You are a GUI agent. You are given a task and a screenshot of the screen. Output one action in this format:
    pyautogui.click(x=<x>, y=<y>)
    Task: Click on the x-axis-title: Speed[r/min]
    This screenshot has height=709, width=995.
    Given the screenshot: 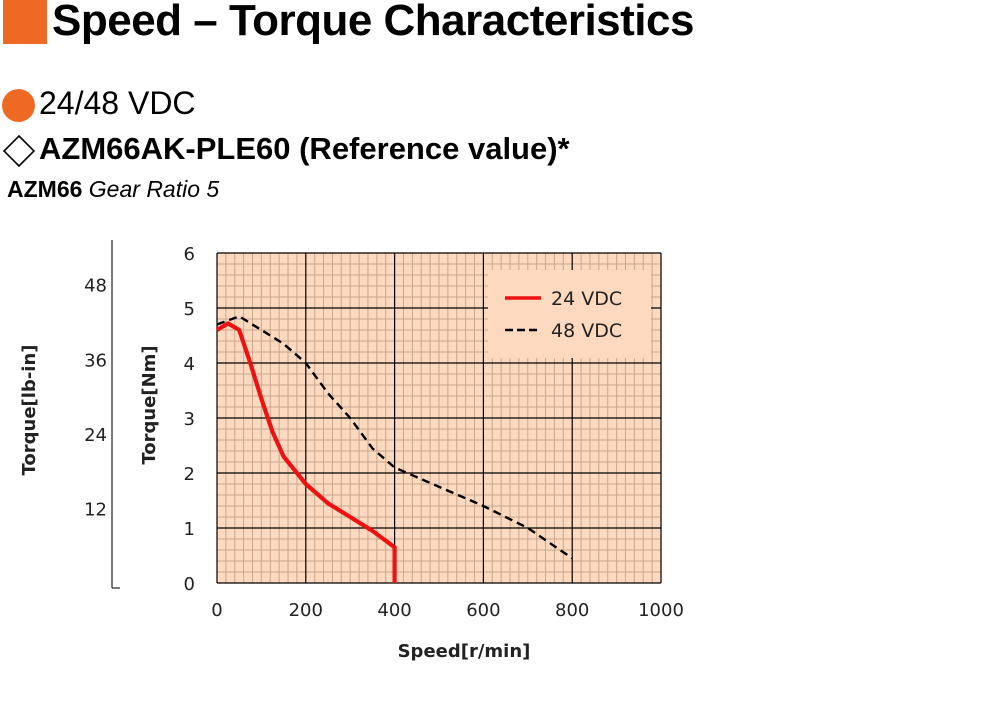 What is the action you would take?
    pyautogui.click(x=464, y=651)
    